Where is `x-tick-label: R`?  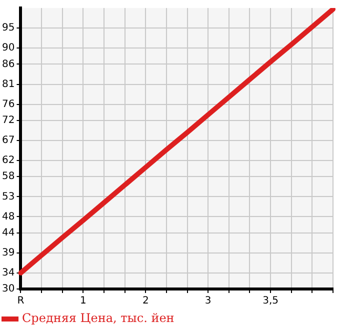
x-tick-label: R is located at coordinates (20, 301).